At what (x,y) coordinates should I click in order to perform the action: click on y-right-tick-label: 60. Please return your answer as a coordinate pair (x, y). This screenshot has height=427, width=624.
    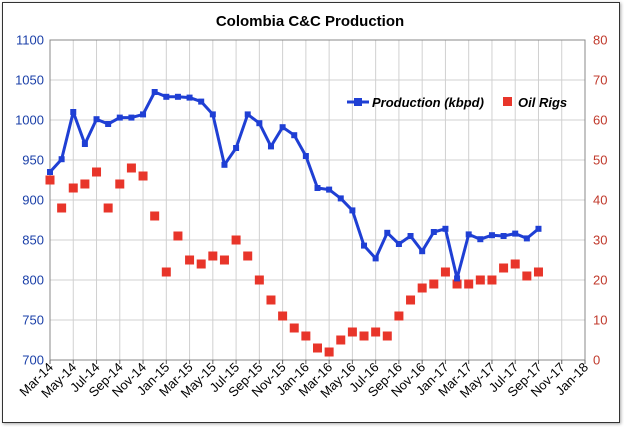
    Looking at the image, I should click on (600, 120).